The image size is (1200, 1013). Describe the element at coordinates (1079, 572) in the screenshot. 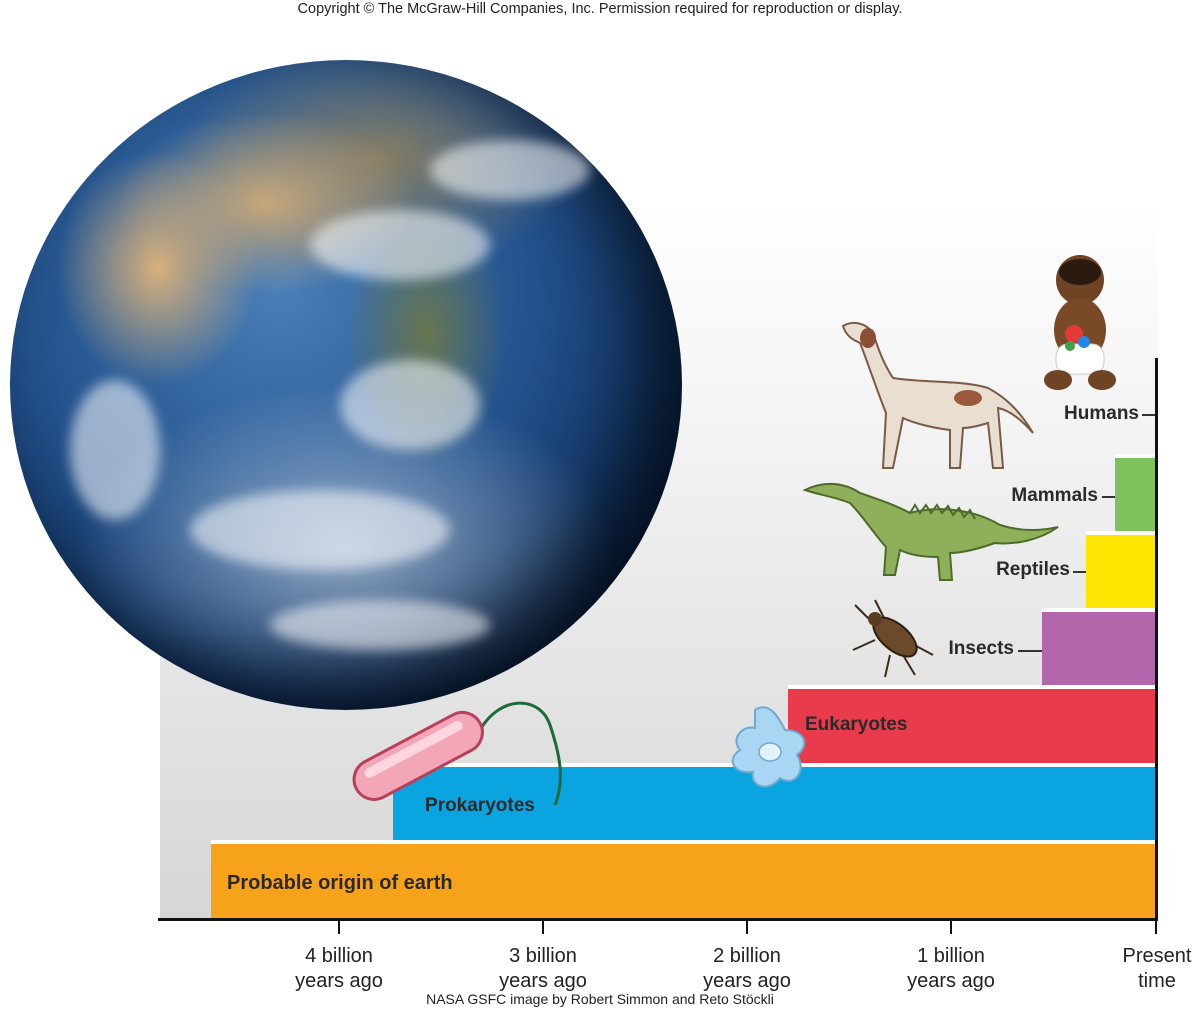

I see `leader-reptiles` at that location.